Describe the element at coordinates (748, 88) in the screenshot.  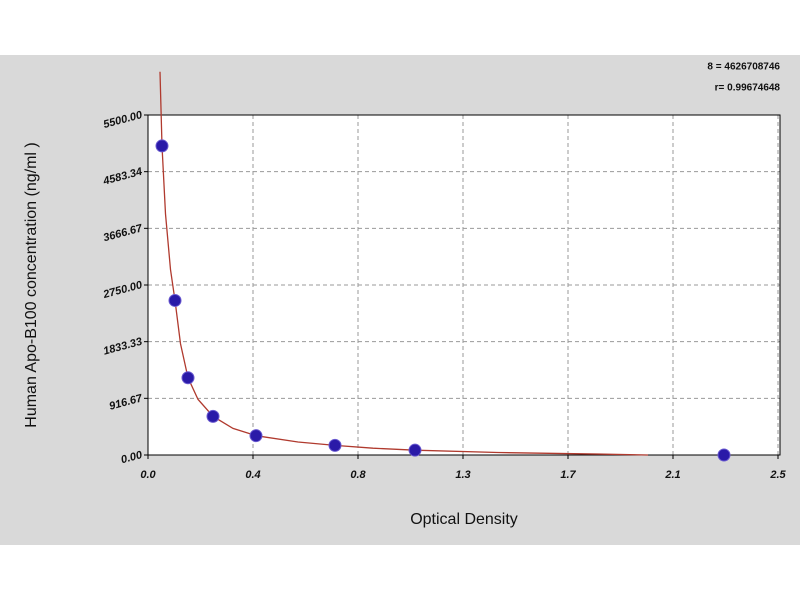
I see `annotation: r= 0.99674648` at that location.